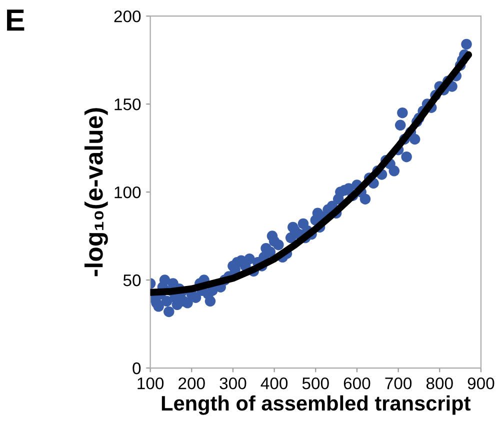  What do you see at coordinates (132, 280) in the screenshot?
I see `y-tick-label: 50` at bounding box center [132, 280].